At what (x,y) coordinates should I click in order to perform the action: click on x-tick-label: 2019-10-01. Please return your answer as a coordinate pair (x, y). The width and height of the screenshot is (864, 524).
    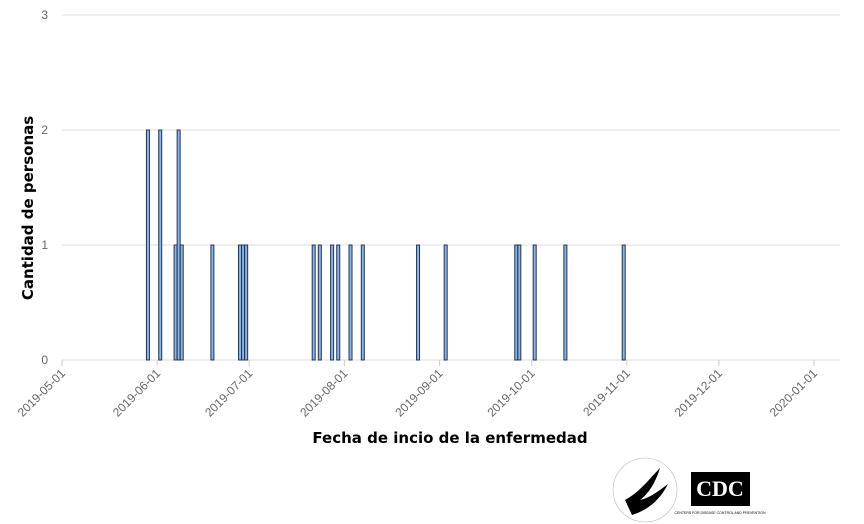
    Looking at the image, I should click on (511, 393).